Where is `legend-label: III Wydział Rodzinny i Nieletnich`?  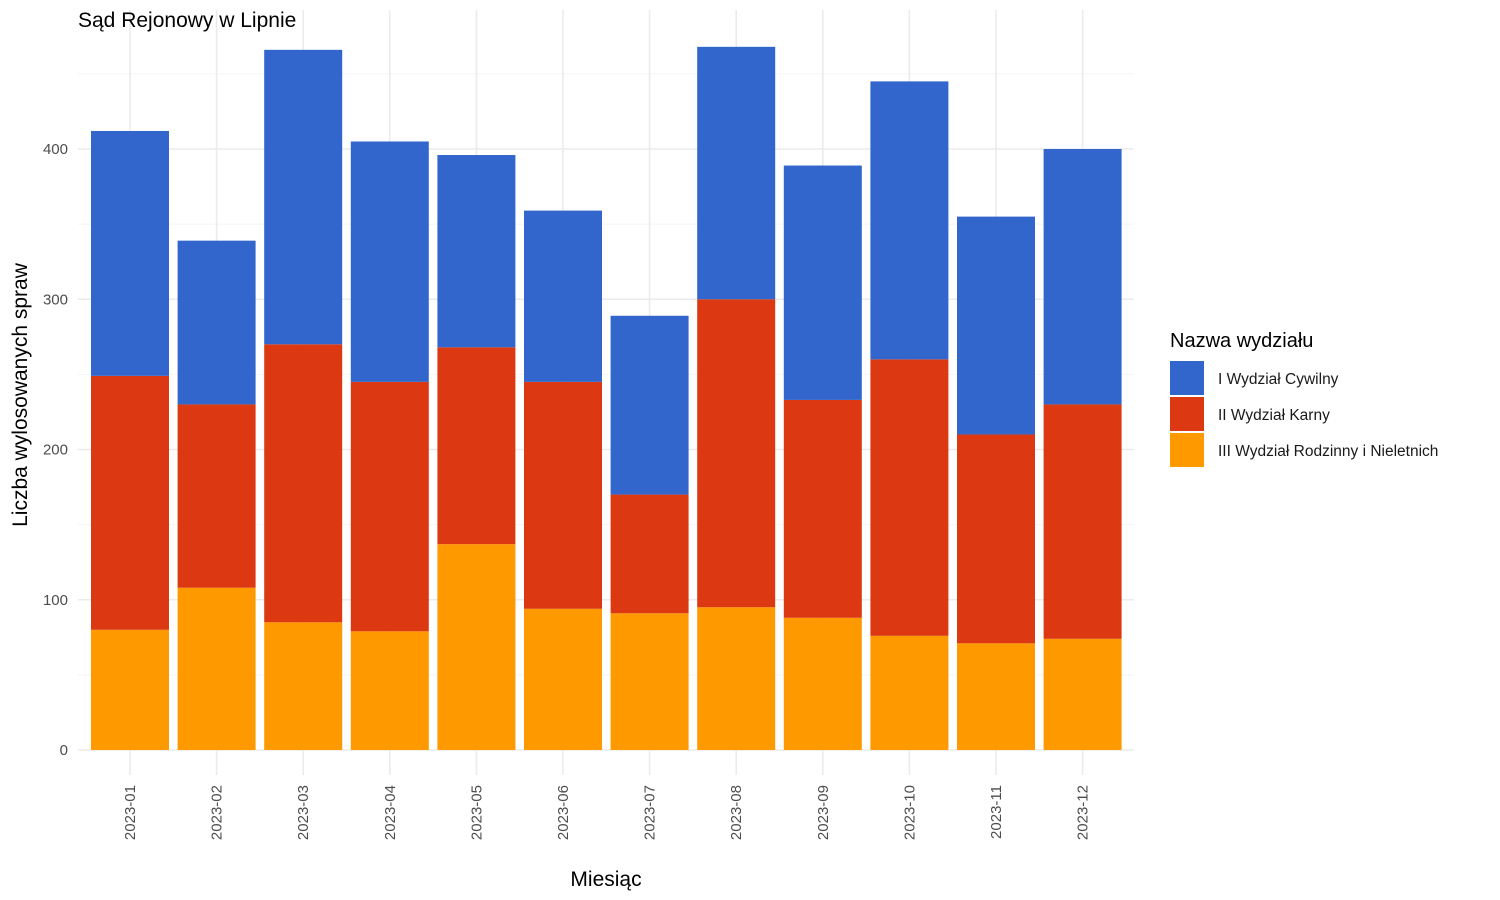 legend-label: III Wydział Rodzinny i Nieletnich is located at coordinates (1328, 451).